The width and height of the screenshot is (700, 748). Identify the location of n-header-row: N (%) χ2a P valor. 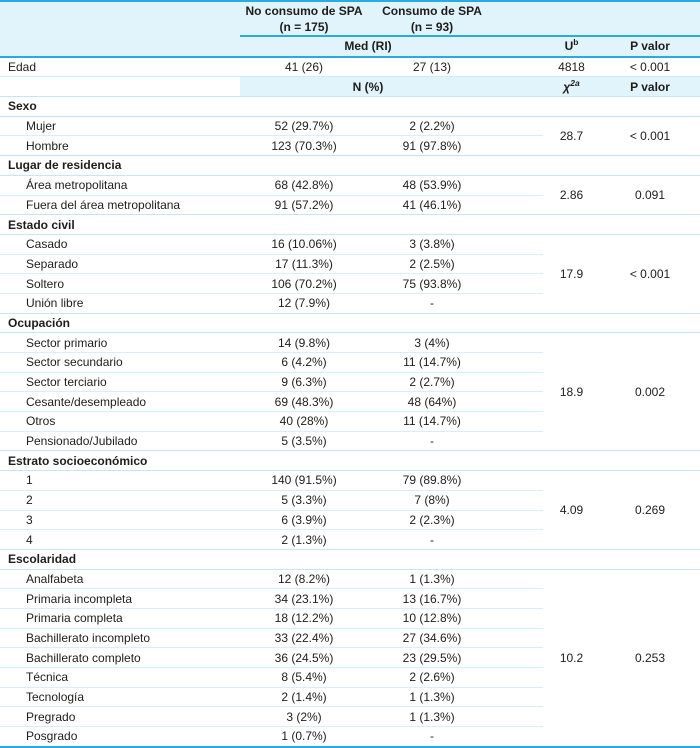
(350, 86).